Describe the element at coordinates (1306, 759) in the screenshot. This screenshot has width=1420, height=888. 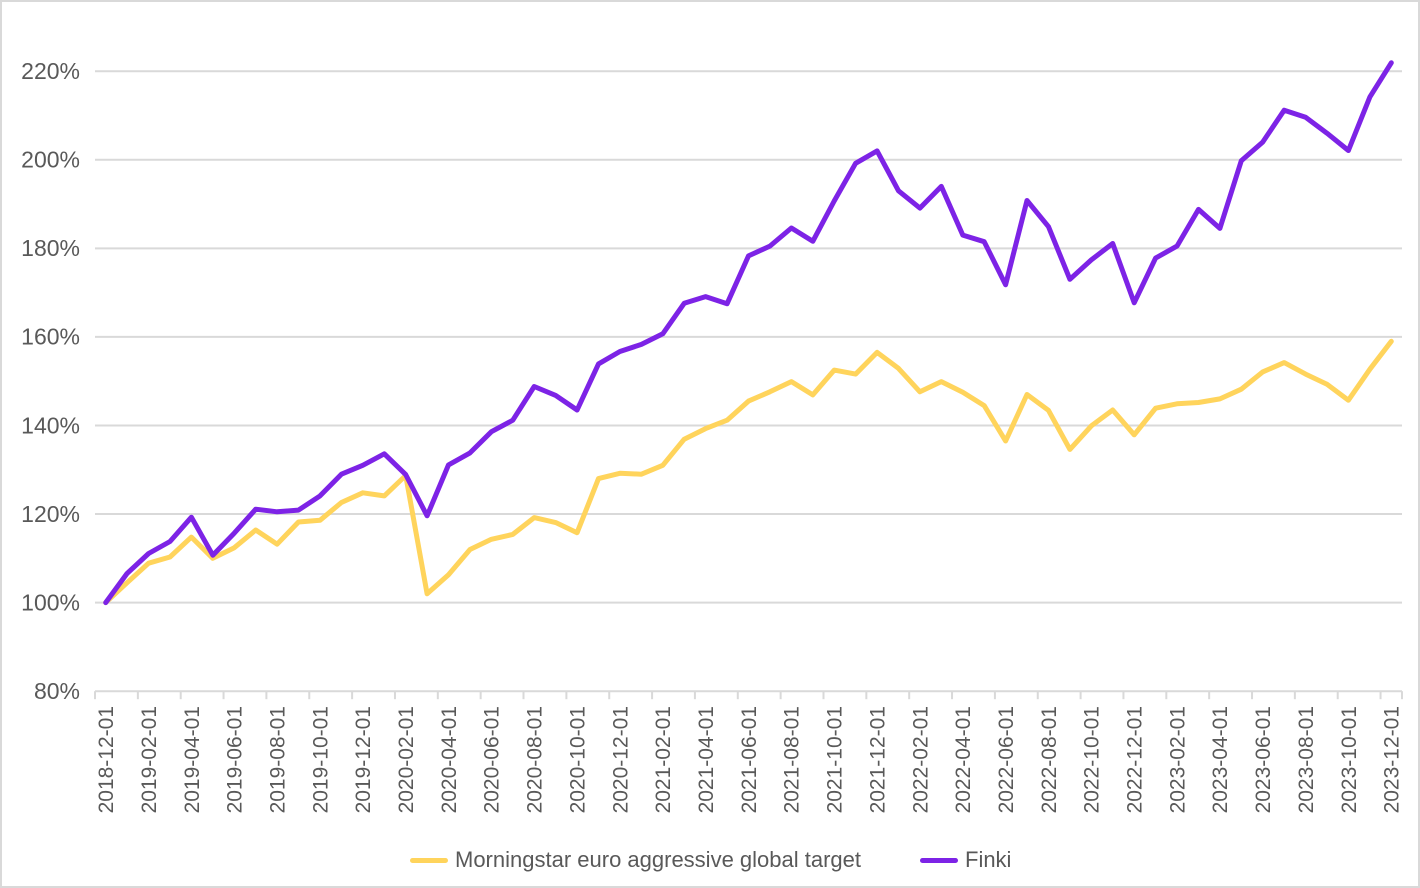
I see `x-axis-tick-label: 2023-08-01` at that location.